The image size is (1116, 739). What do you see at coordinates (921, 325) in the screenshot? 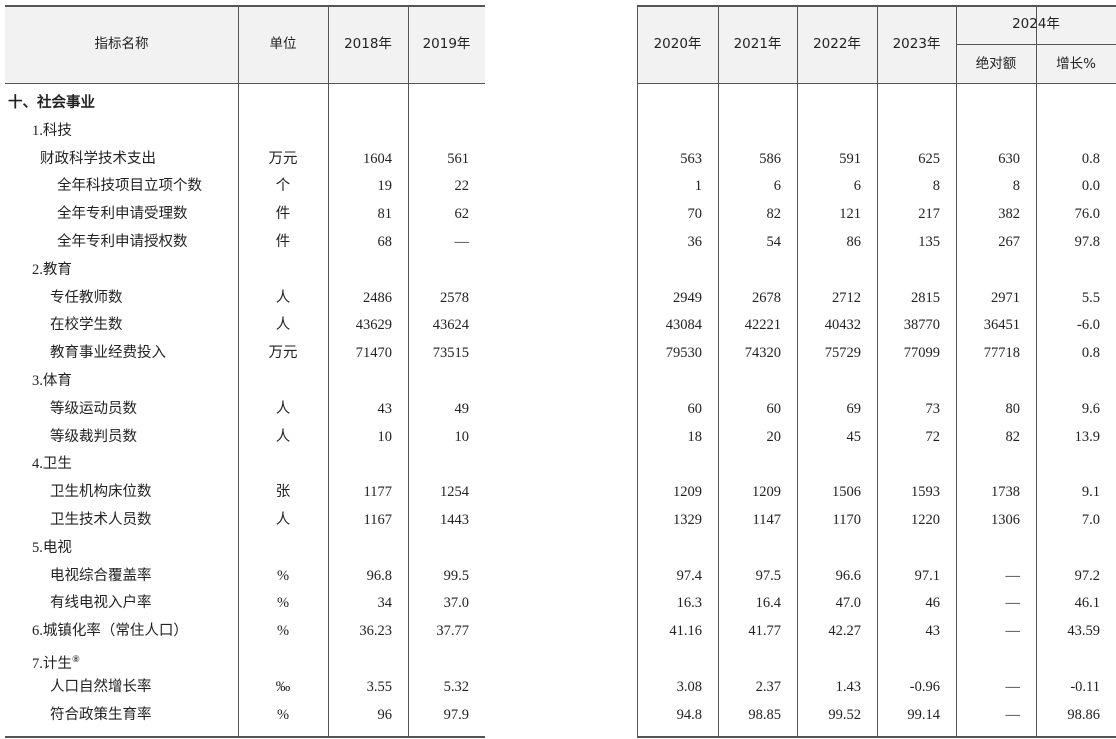
I see `value: 38770` at bounding box center [921, 325].